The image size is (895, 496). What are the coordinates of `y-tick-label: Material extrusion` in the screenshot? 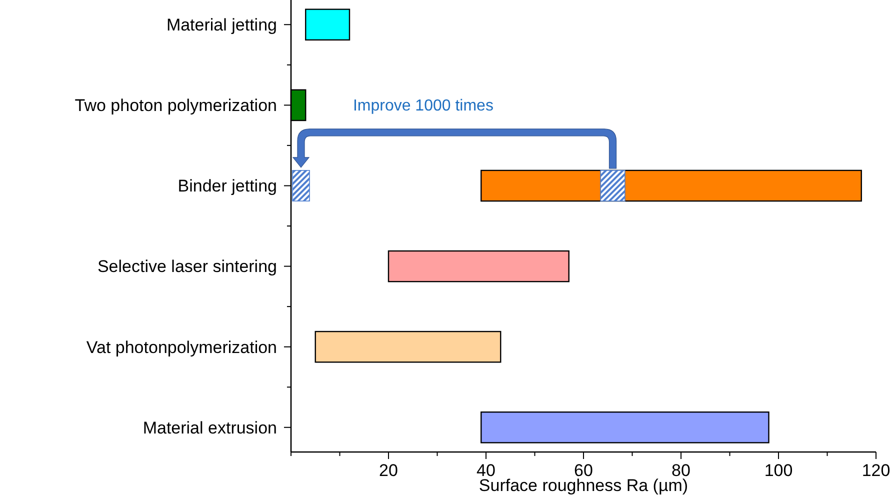 It's located at (209, 428).